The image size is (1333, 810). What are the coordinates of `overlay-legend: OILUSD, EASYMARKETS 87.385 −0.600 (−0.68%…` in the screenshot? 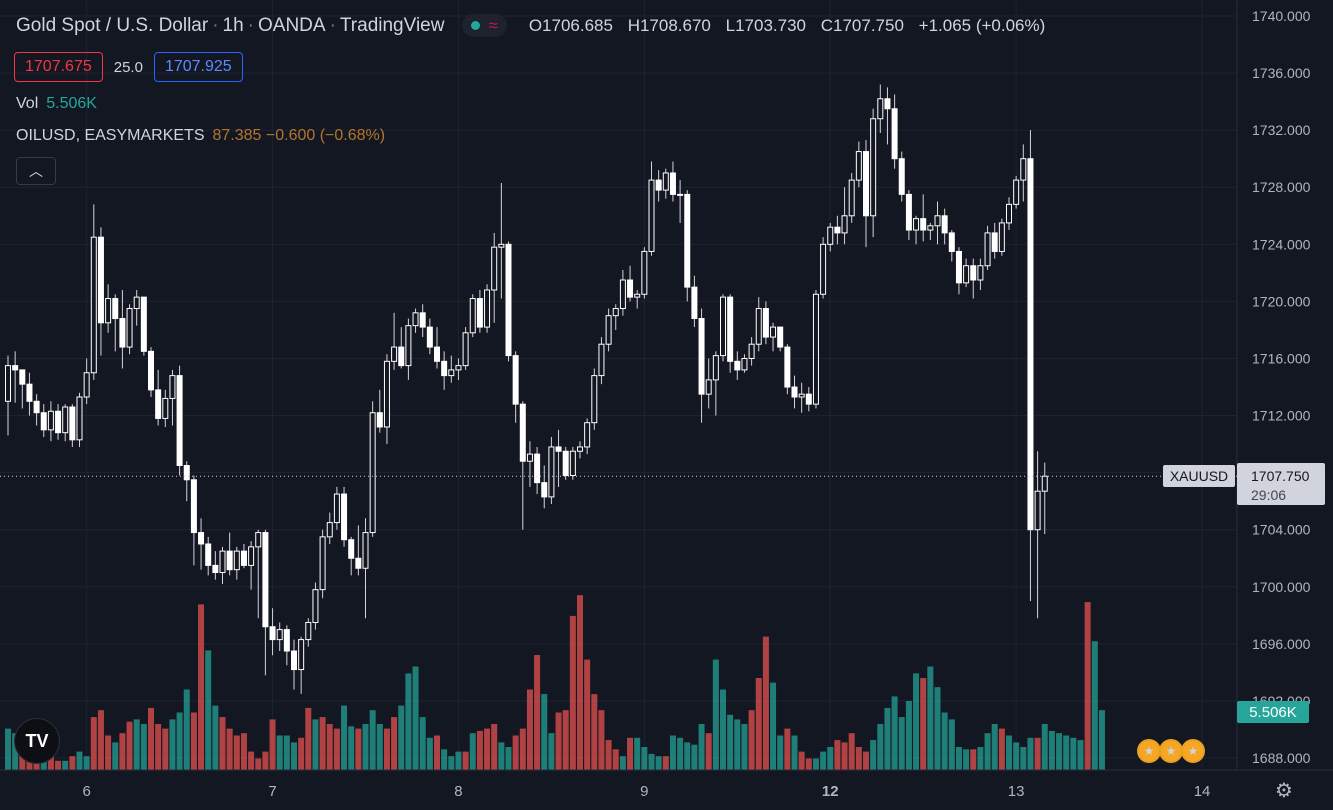 It's located at (200, 136).